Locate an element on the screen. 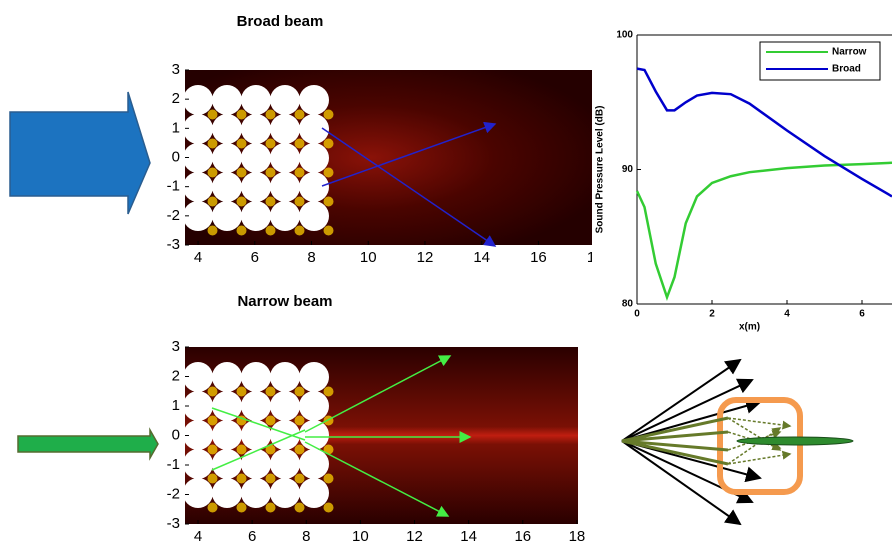  x-tick-label: 12 is located at coordinates (414, 535).